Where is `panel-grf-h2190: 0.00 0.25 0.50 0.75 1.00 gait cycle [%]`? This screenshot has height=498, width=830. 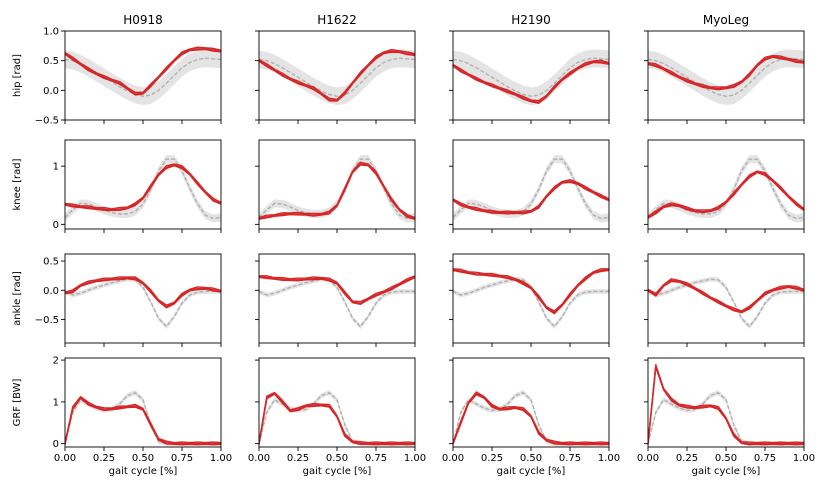 panel-grf-h2190: 0.00 0.25 0.50 0.75 1.00 gait cycle [%] is located at coordinates (531, 417).